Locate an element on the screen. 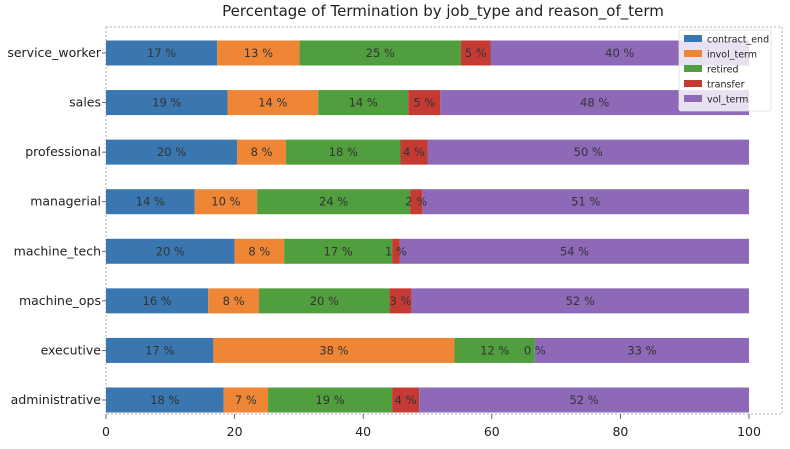 This screenshot has width=790, height=449. bar-segment-invol_term-administrative is located at coordinates (246, 400).